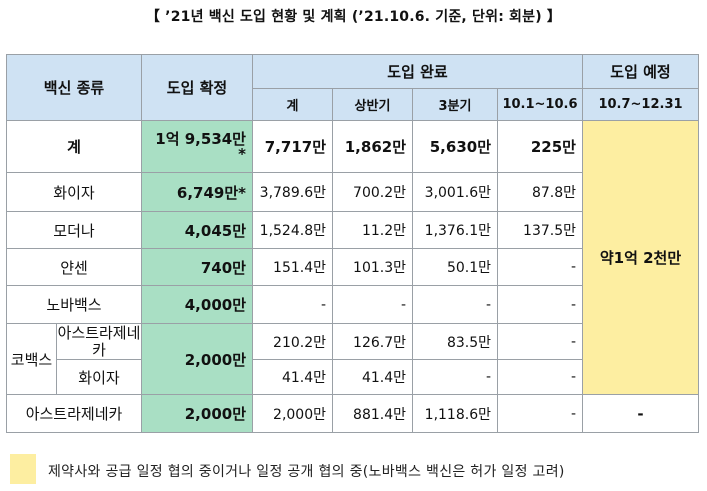 This screenshot has height=491, width=707. I want to click on covax-pf-total: 41.4만, so click(292, 377).